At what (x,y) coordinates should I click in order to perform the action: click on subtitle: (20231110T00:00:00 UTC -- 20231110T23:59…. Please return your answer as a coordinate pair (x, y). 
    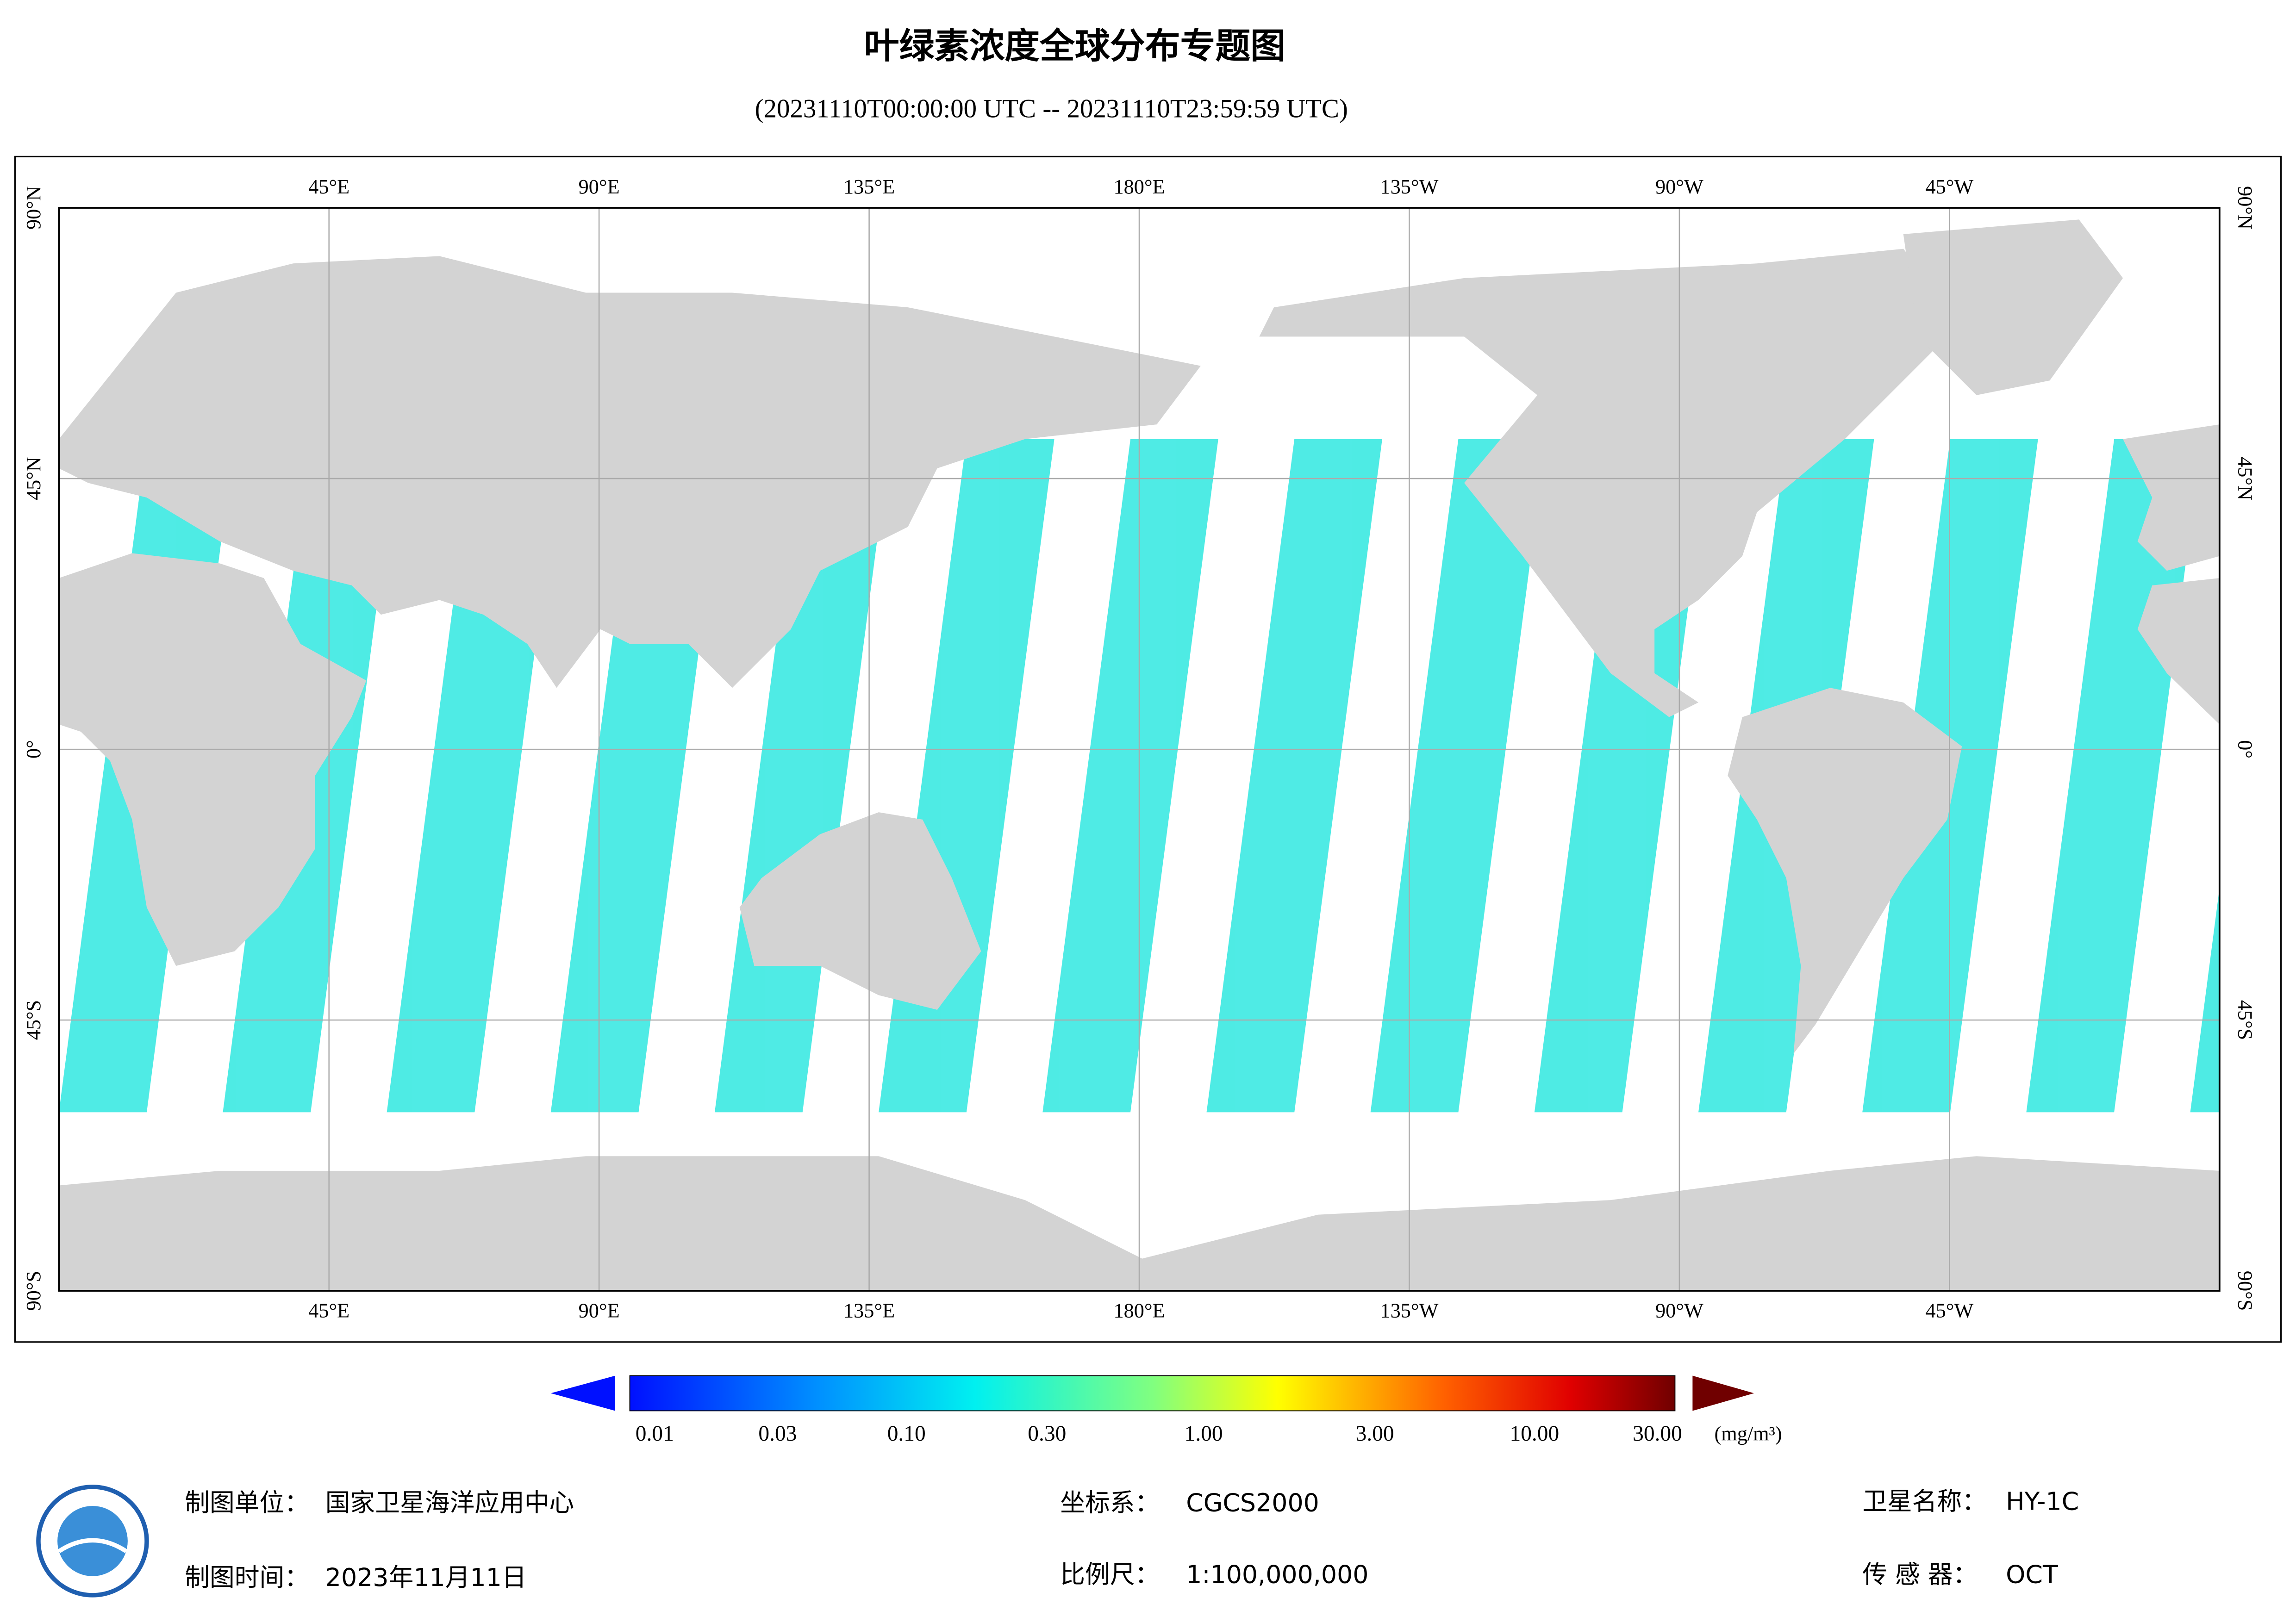
    Looking at the image, I should click on (1051, 108).